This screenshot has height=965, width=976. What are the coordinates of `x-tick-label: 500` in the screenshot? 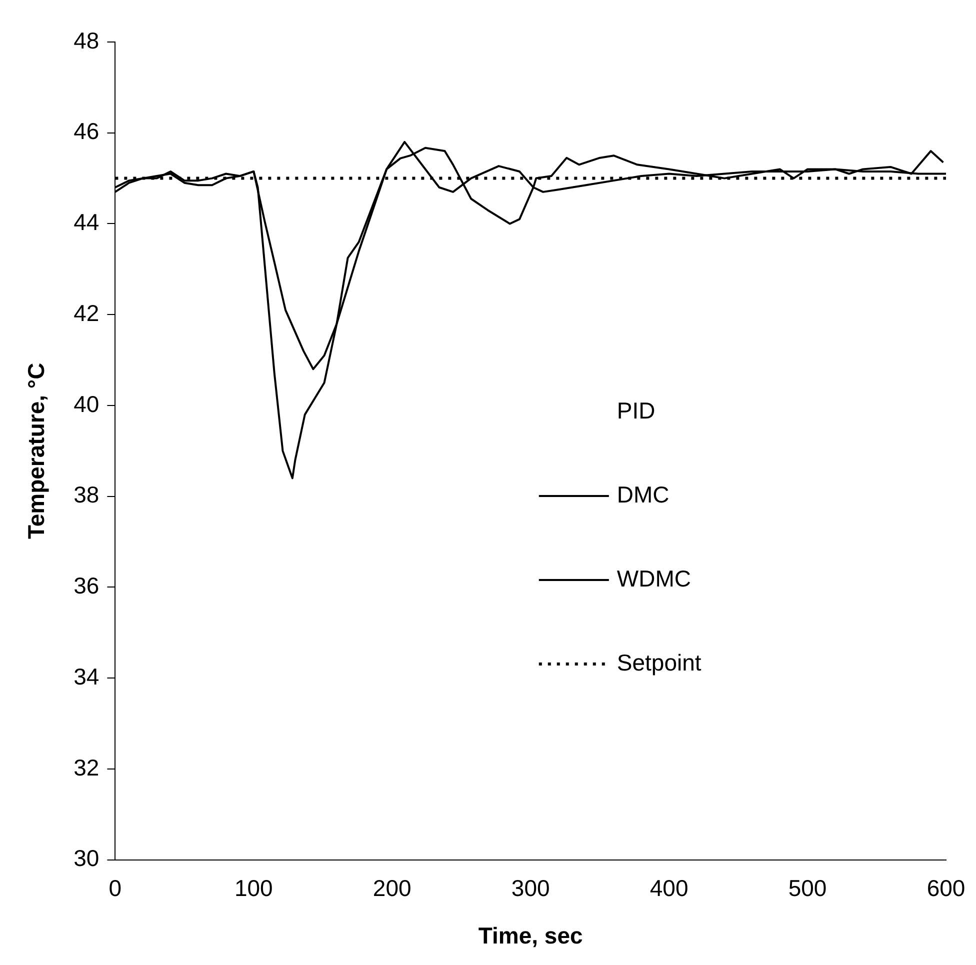 It's located at (807, 887).